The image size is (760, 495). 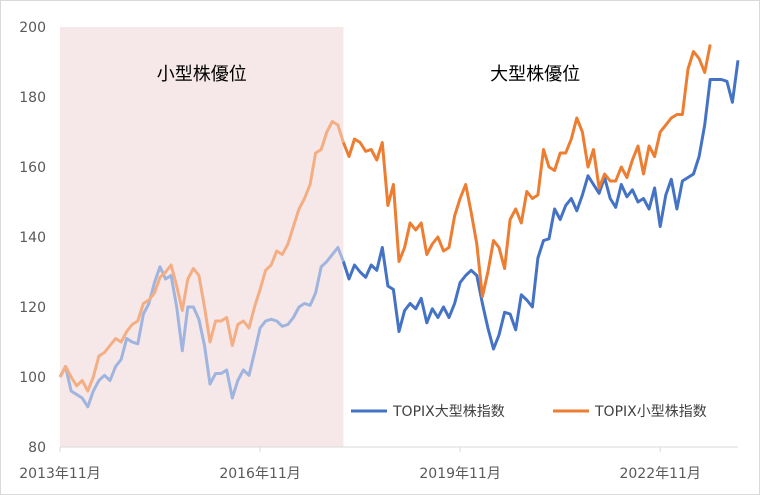 I want to click on y-tick-label: 120, so click(x=32, y=308).